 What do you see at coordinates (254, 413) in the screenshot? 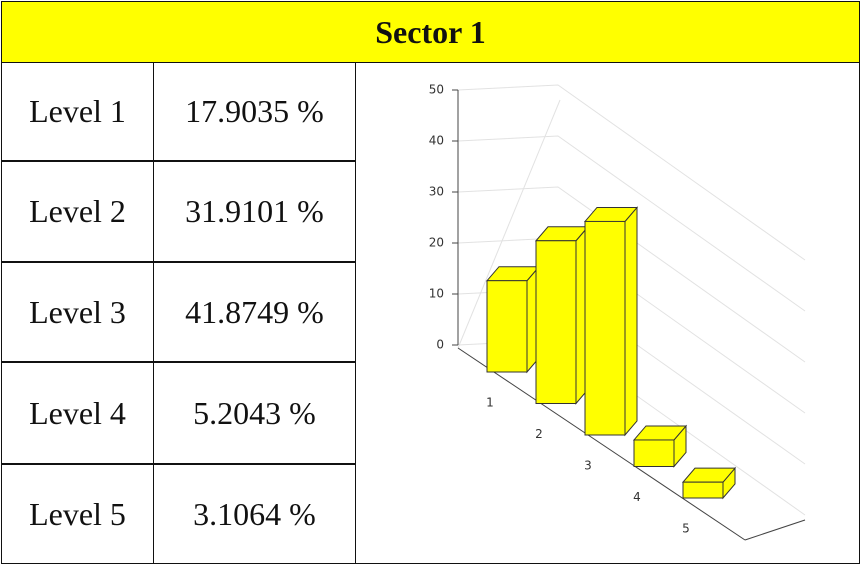
I see `row-value: 5.2043 %` at bounding box center [254, 413].